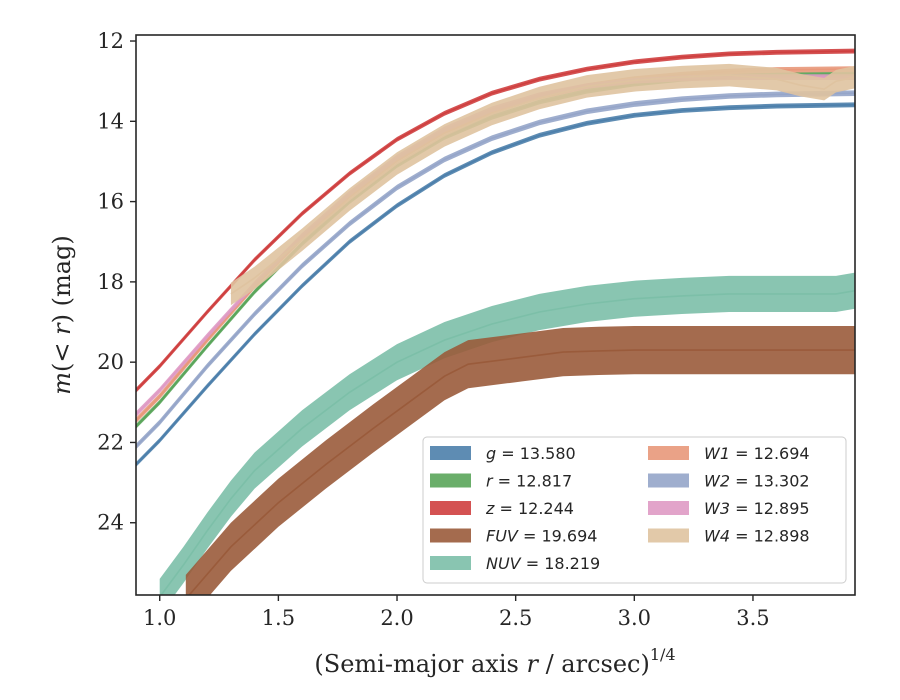  I want to click on legend-label-w3: W3 = 12.895, so click(757, 508).